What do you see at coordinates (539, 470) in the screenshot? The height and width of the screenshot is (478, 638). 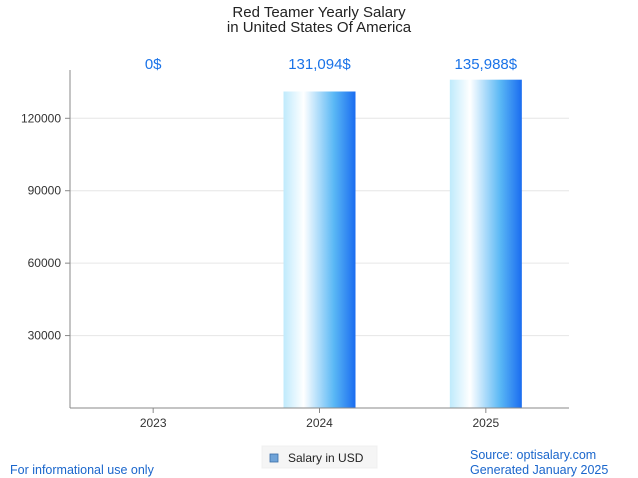 I see `footer-generated: Generated January 2025` at bounding box center [539, 470].